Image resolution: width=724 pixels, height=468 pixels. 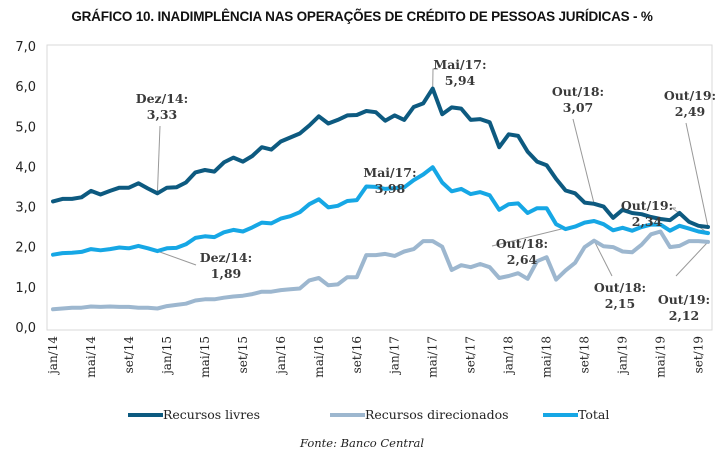 I want to click on x-tick-label: set/14, so click(x=129, y=355).